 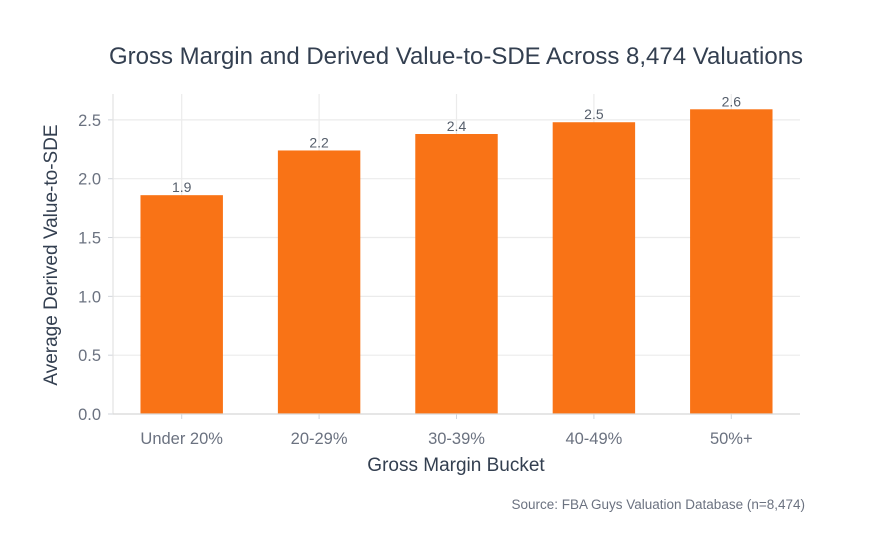 What do you see at coordinates (51, 254) in the screenshot?
I see `y-axis-label: Average Derived Value-to-SDE` at bounding box center [51, 254].